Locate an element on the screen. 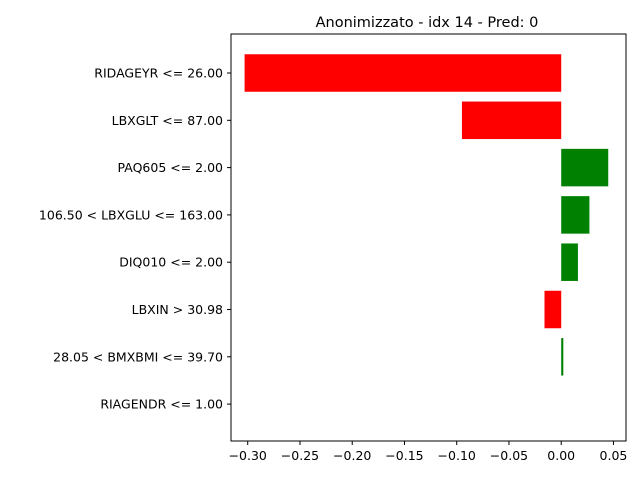  y-tick-label: LBXIN > 30.98 is located at coordinates (177, 309).